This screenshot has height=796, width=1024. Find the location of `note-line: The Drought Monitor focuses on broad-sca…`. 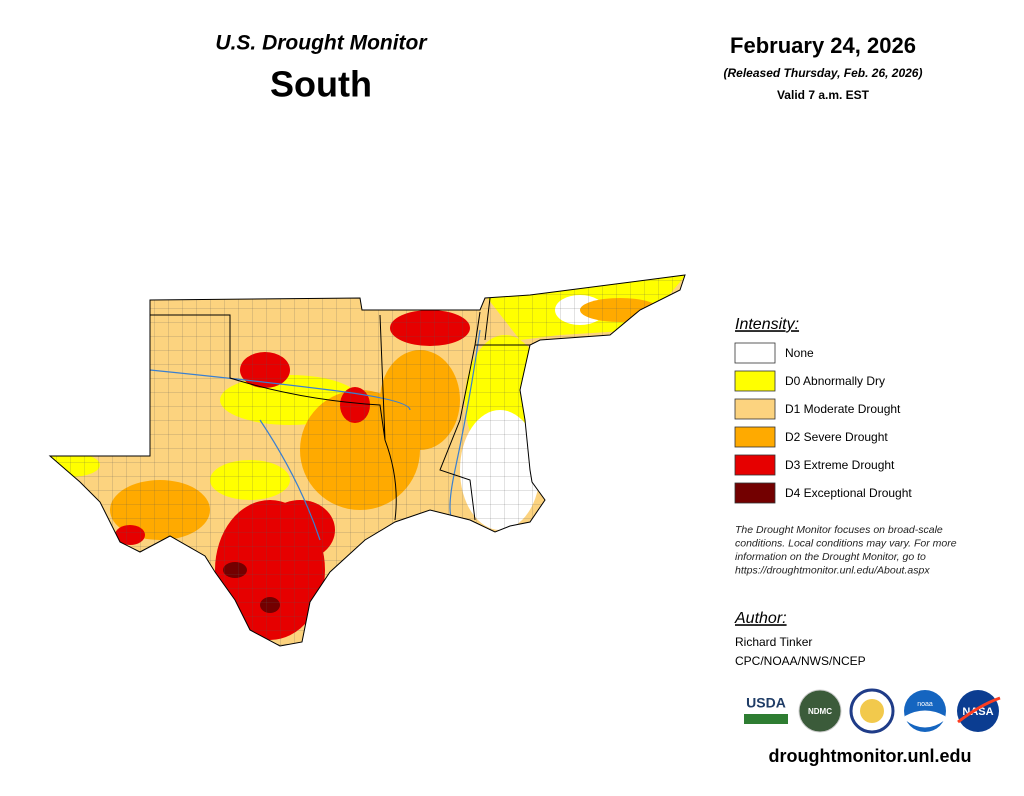

note-line: The Drought Monitor focuses on broad-sca… is located at coordinates (839, 530).